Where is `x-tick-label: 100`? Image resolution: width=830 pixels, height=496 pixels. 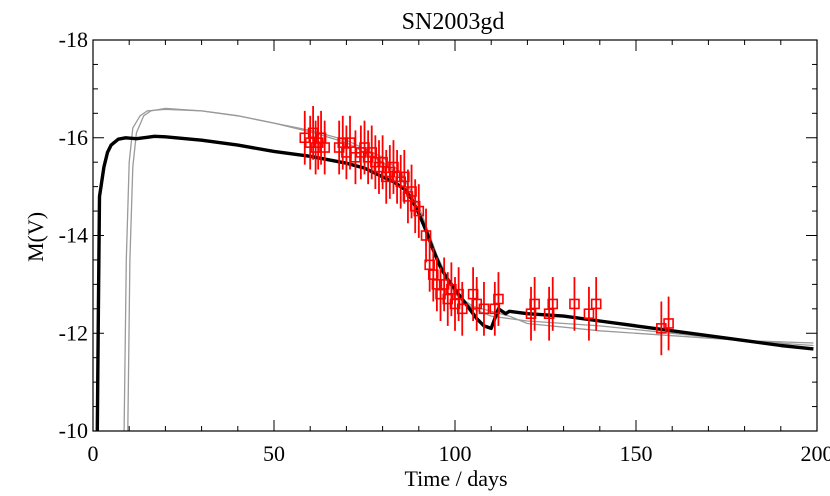 x-tick-label: 100 is located at coordinates (455, 453).